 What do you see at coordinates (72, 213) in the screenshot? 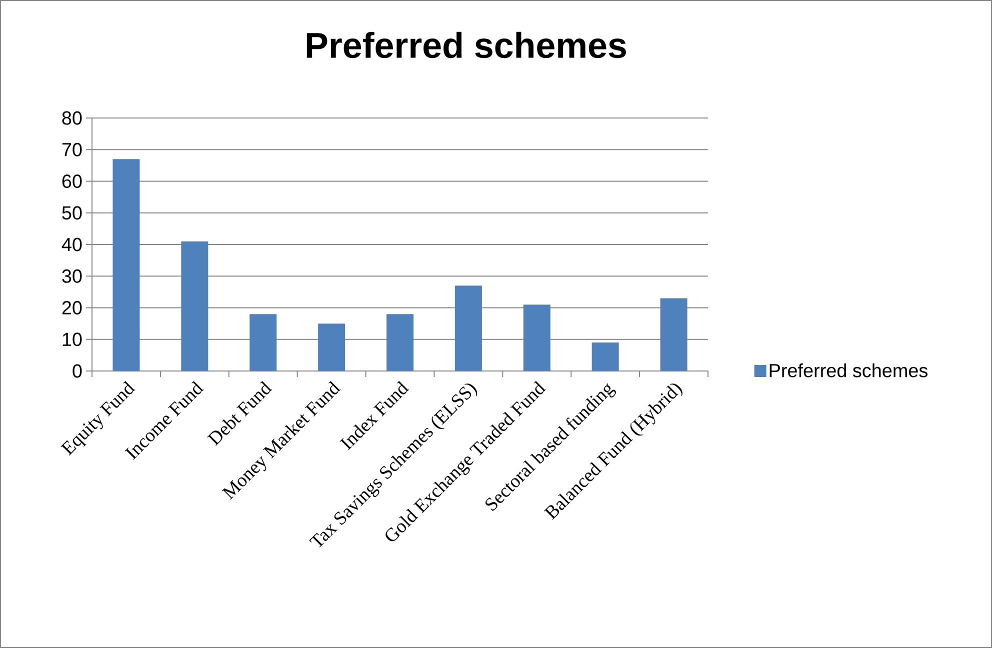
I see `y-tick-label: 50` at bounding box center [72, 213].